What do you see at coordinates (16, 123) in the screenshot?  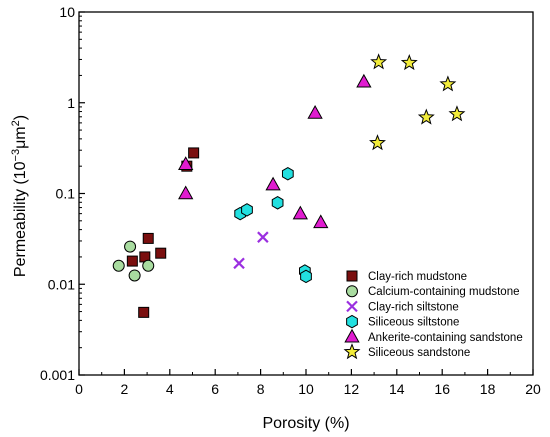 I see `y-axis-title-sup2: 2` at bounding box center [16, 123].